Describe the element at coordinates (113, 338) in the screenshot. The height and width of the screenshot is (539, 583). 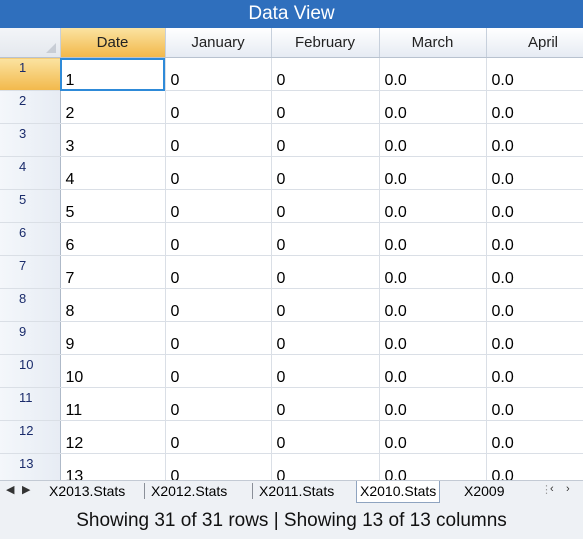
I see `table-cell: 9` at that location.